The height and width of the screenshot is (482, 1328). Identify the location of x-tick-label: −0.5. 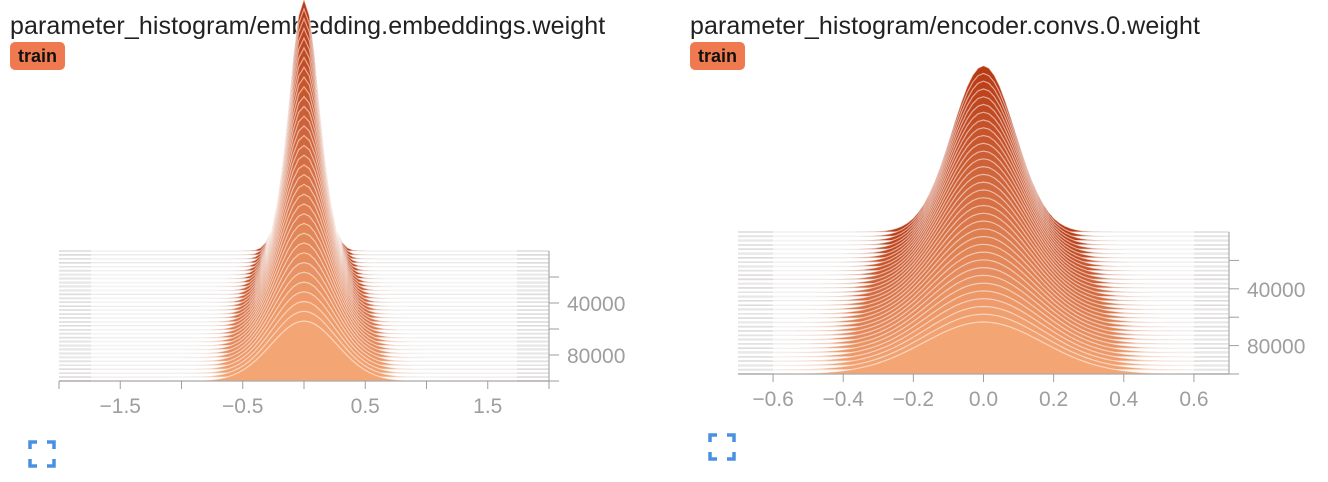
(242, 406).